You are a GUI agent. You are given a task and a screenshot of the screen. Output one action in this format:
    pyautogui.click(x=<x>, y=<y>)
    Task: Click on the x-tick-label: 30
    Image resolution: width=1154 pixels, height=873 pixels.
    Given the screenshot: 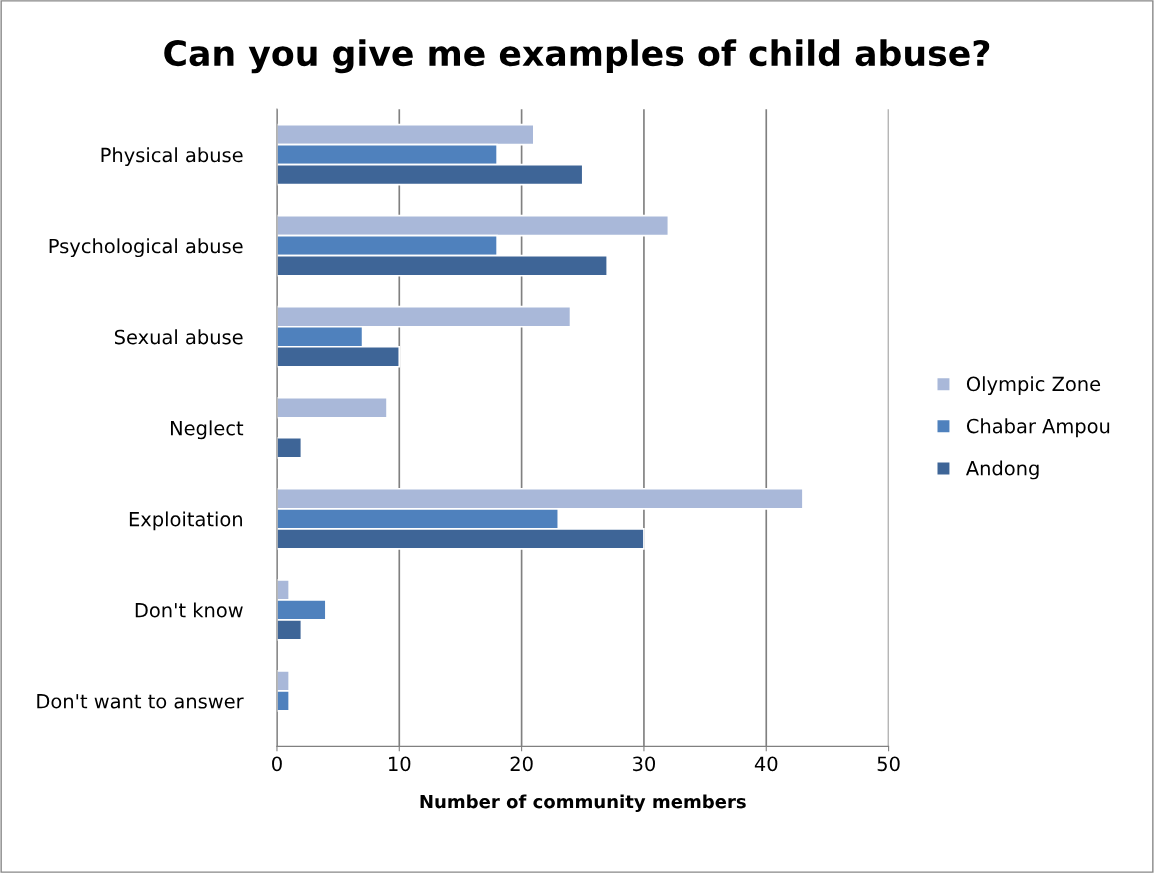 What is the action you would take?
    pyautogui.click(x=644, y=764)
    